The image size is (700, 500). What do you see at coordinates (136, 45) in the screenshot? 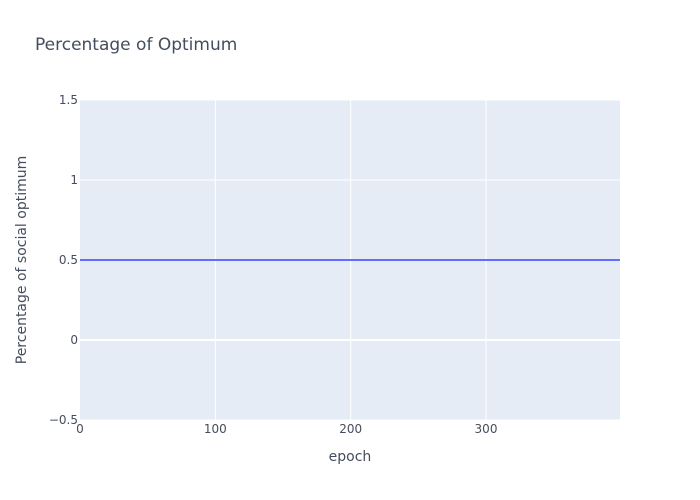
I see `chart-title: Percentage of Optimum` at bounding box center [136, 45].